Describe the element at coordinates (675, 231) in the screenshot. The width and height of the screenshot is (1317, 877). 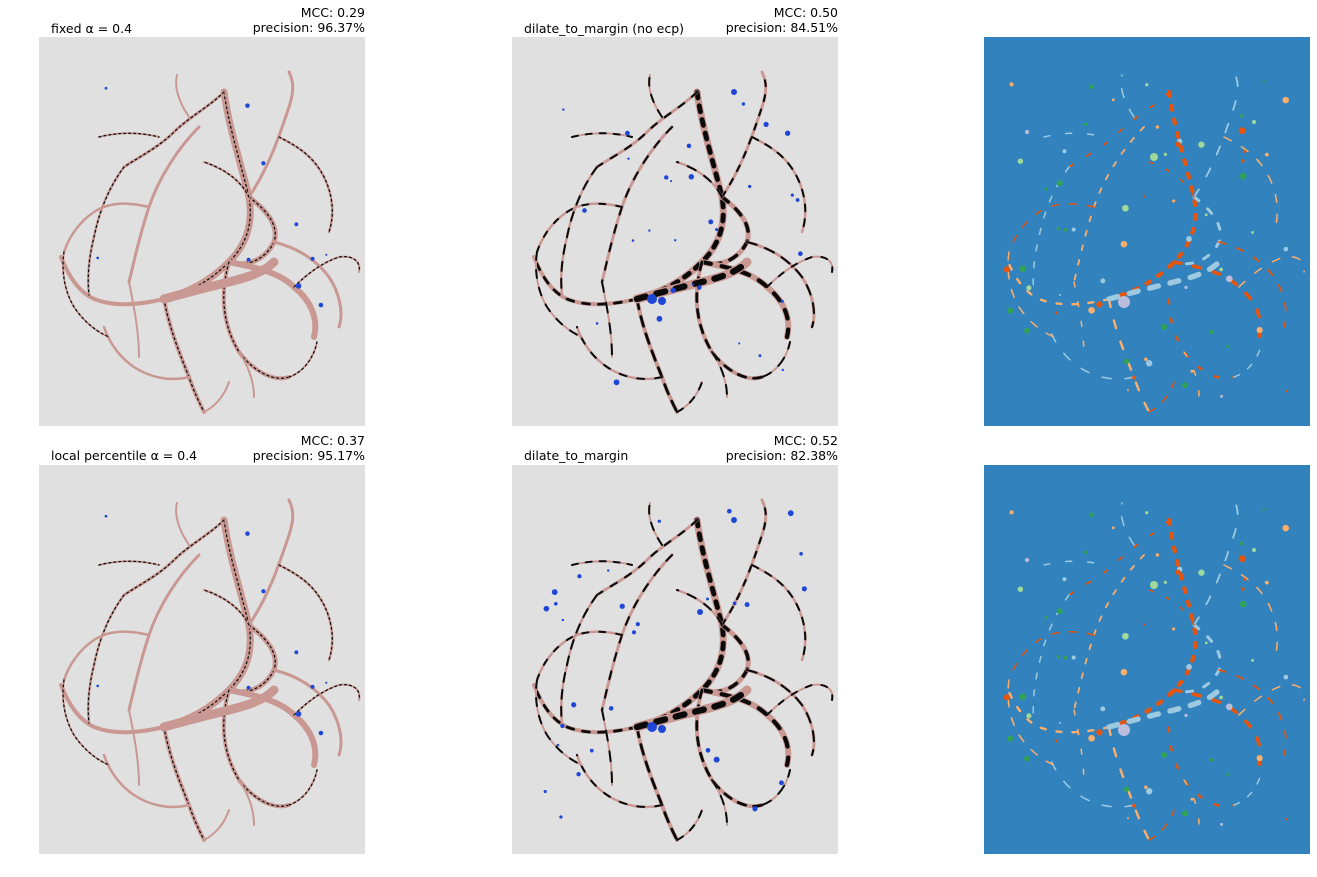
I see `segmentation-image-dilate-no-ecp` at that location.